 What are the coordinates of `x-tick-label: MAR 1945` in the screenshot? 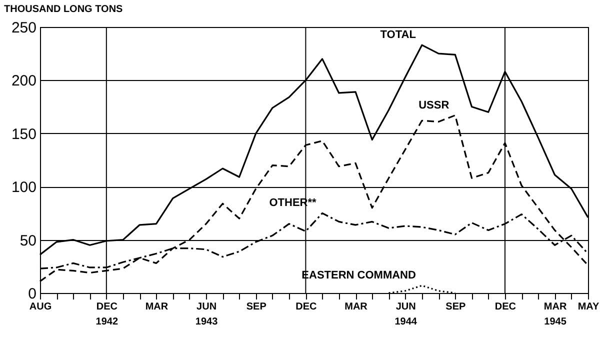 It's located at (556, 315).